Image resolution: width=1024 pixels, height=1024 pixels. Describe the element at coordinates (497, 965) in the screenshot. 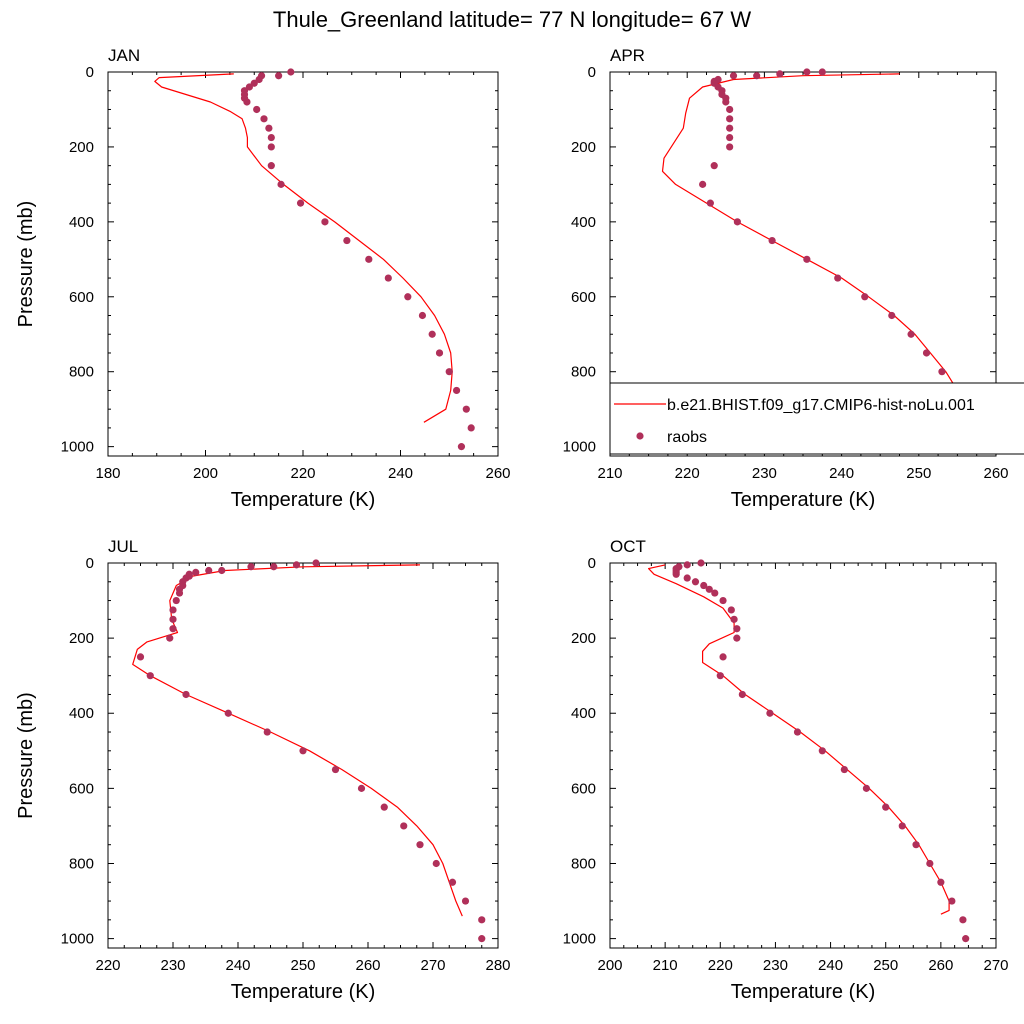

I see `x-tick-label: 280` at that location.